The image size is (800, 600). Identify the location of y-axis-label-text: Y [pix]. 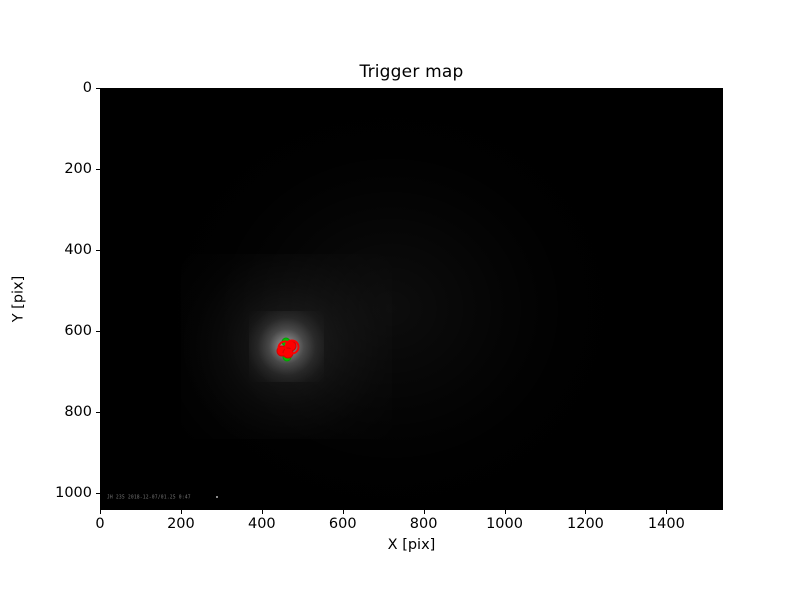
(18, 299).